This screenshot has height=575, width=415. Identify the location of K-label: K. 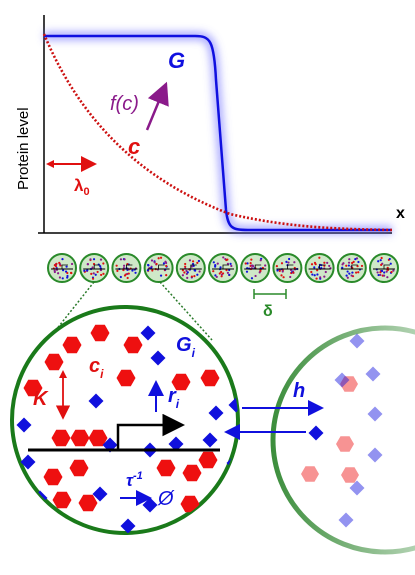
(41, 399).